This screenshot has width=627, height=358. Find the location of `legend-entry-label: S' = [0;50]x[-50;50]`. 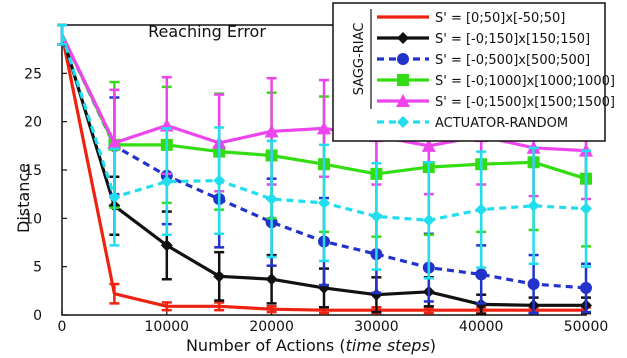

legend-entry-label: S' = [0;50]x[-50;50] is located at coordinates (500, 18).